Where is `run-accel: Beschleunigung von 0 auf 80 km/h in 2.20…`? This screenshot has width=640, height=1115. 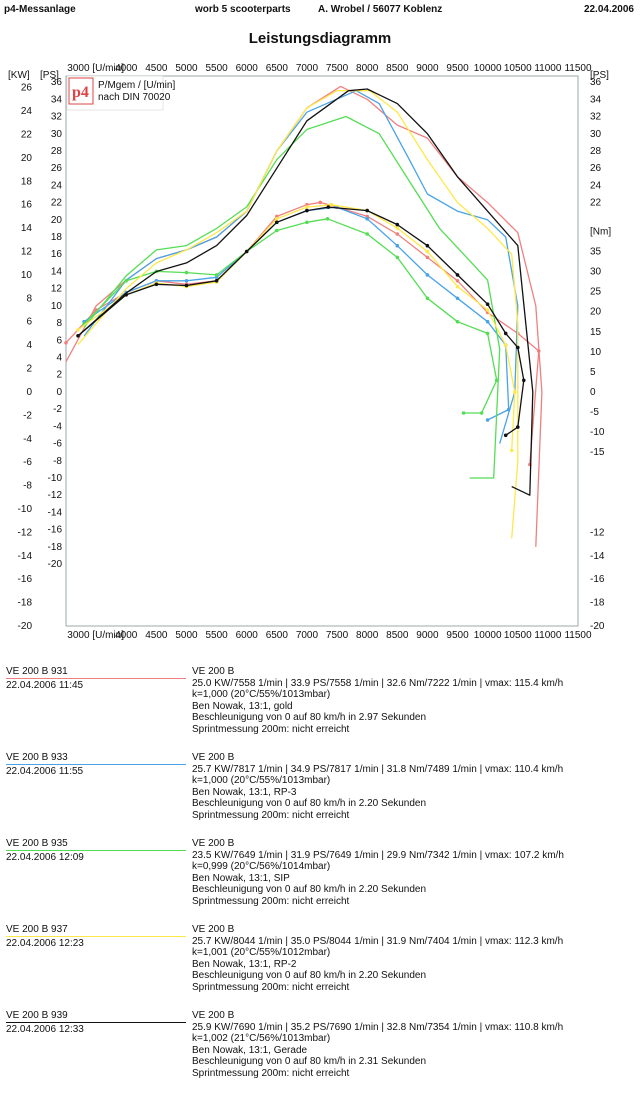
run-accel: Beschleunigung von 0 auf 80 km/h in 2.20… is located at coordinates (309, 975).